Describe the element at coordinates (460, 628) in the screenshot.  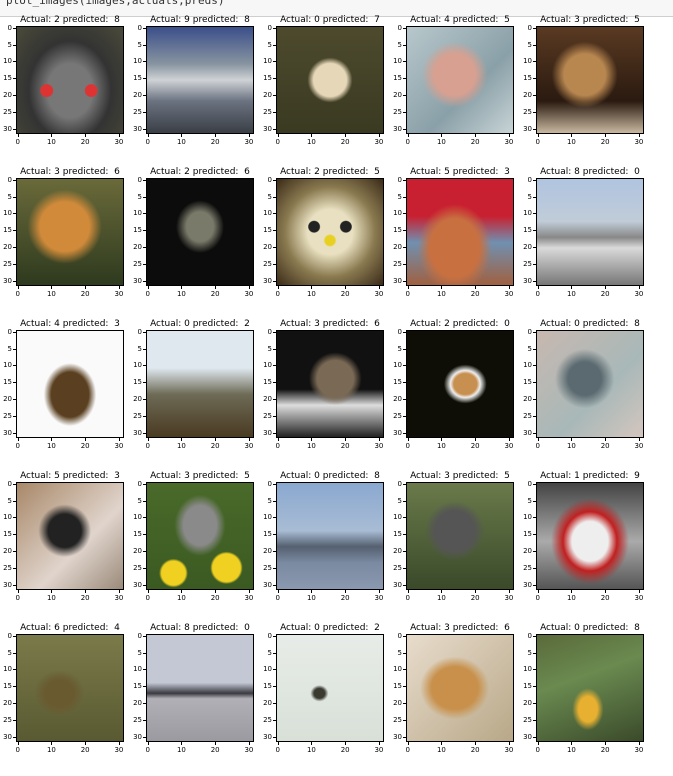
I see `subplot-title: Actual: 3 predicted: 6` at that location.